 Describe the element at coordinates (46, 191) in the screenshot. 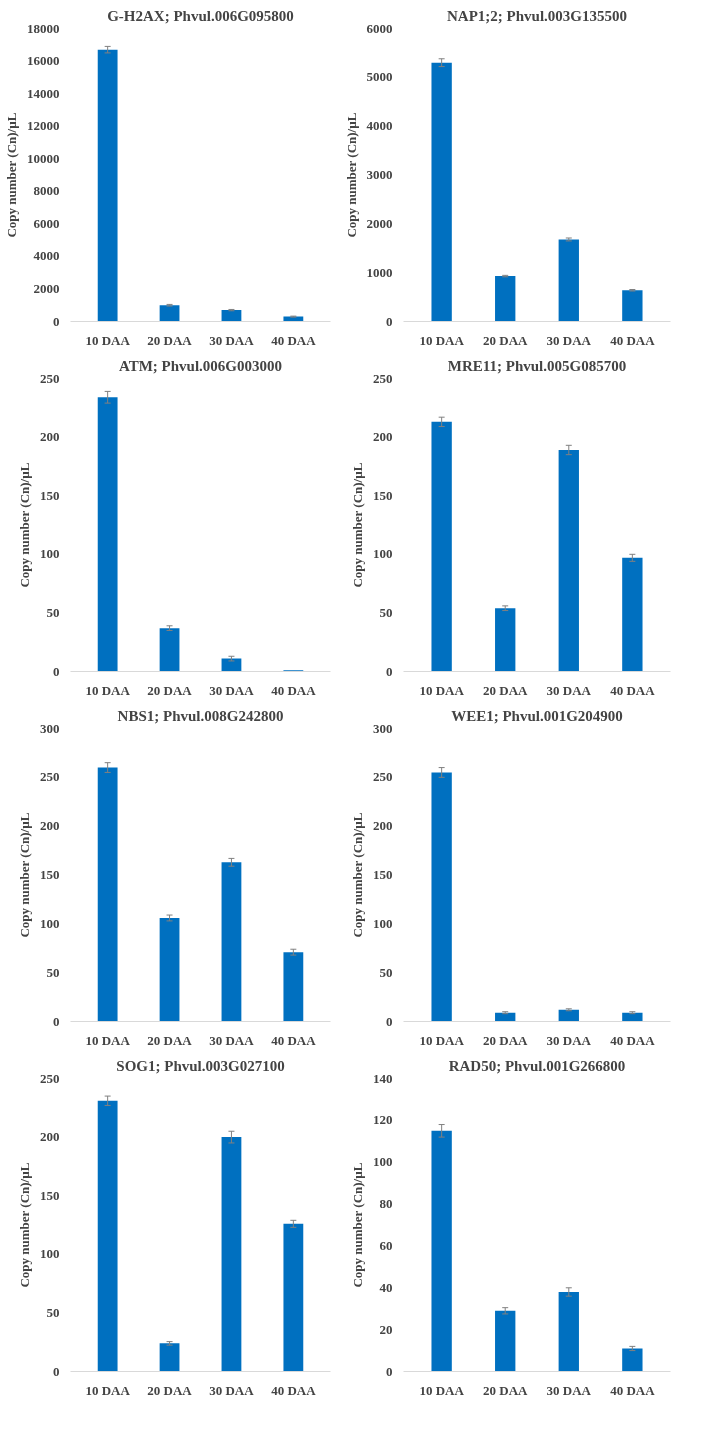

I see `y-tick-label: 8000` at that location.